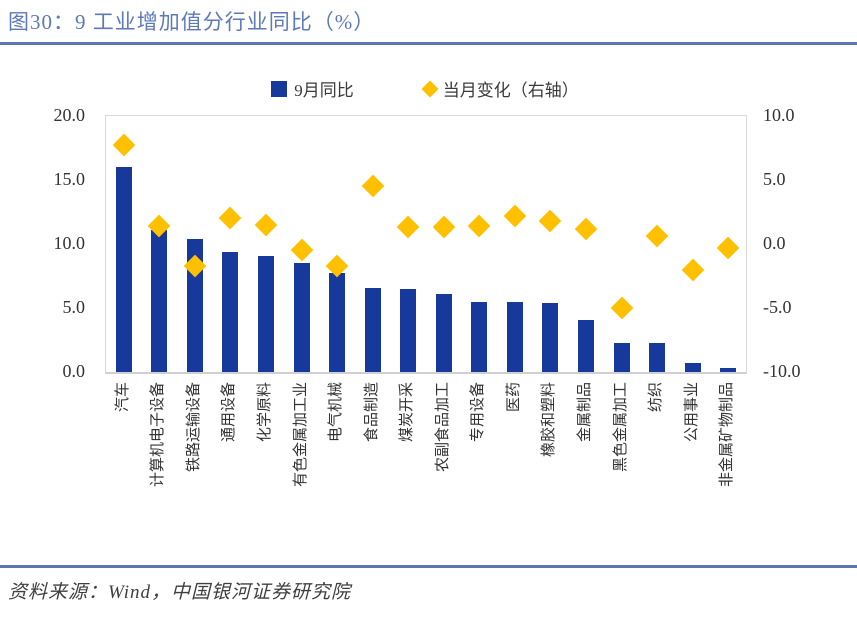  What do you see at coordinates (782, 371) in the screenshot?
I see `y-axis-right-tick-label: -10.0` at bounding box center [782, 371].